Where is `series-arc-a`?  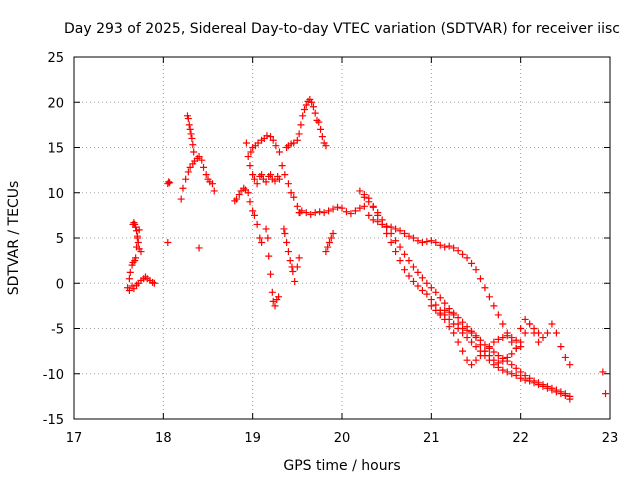 series-arc-a is located at coordinates (141, 283).